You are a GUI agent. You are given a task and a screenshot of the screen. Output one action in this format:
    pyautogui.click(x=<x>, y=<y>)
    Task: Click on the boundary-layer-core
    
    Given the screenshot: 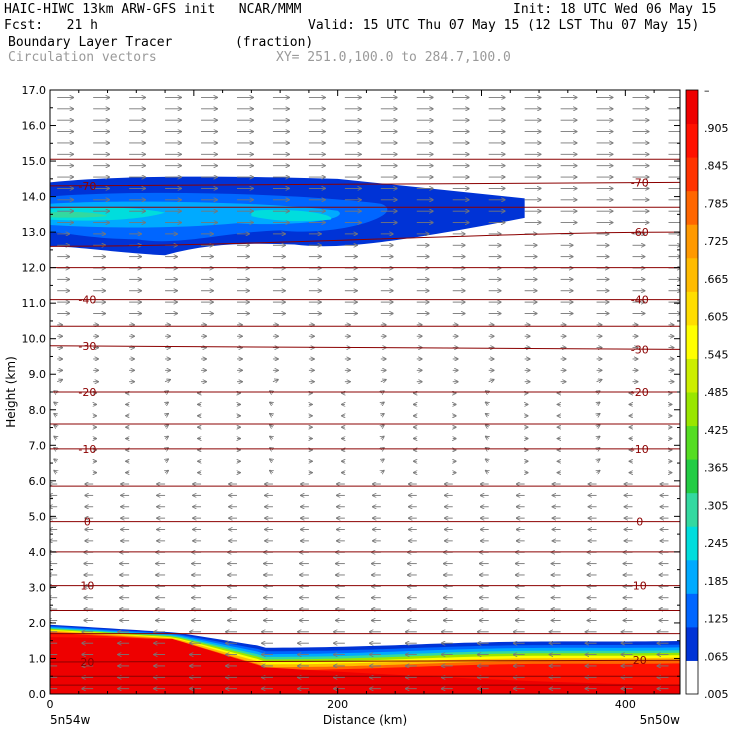 What is the action you would take?
    pyautogui.click(x=365, y=665)
    